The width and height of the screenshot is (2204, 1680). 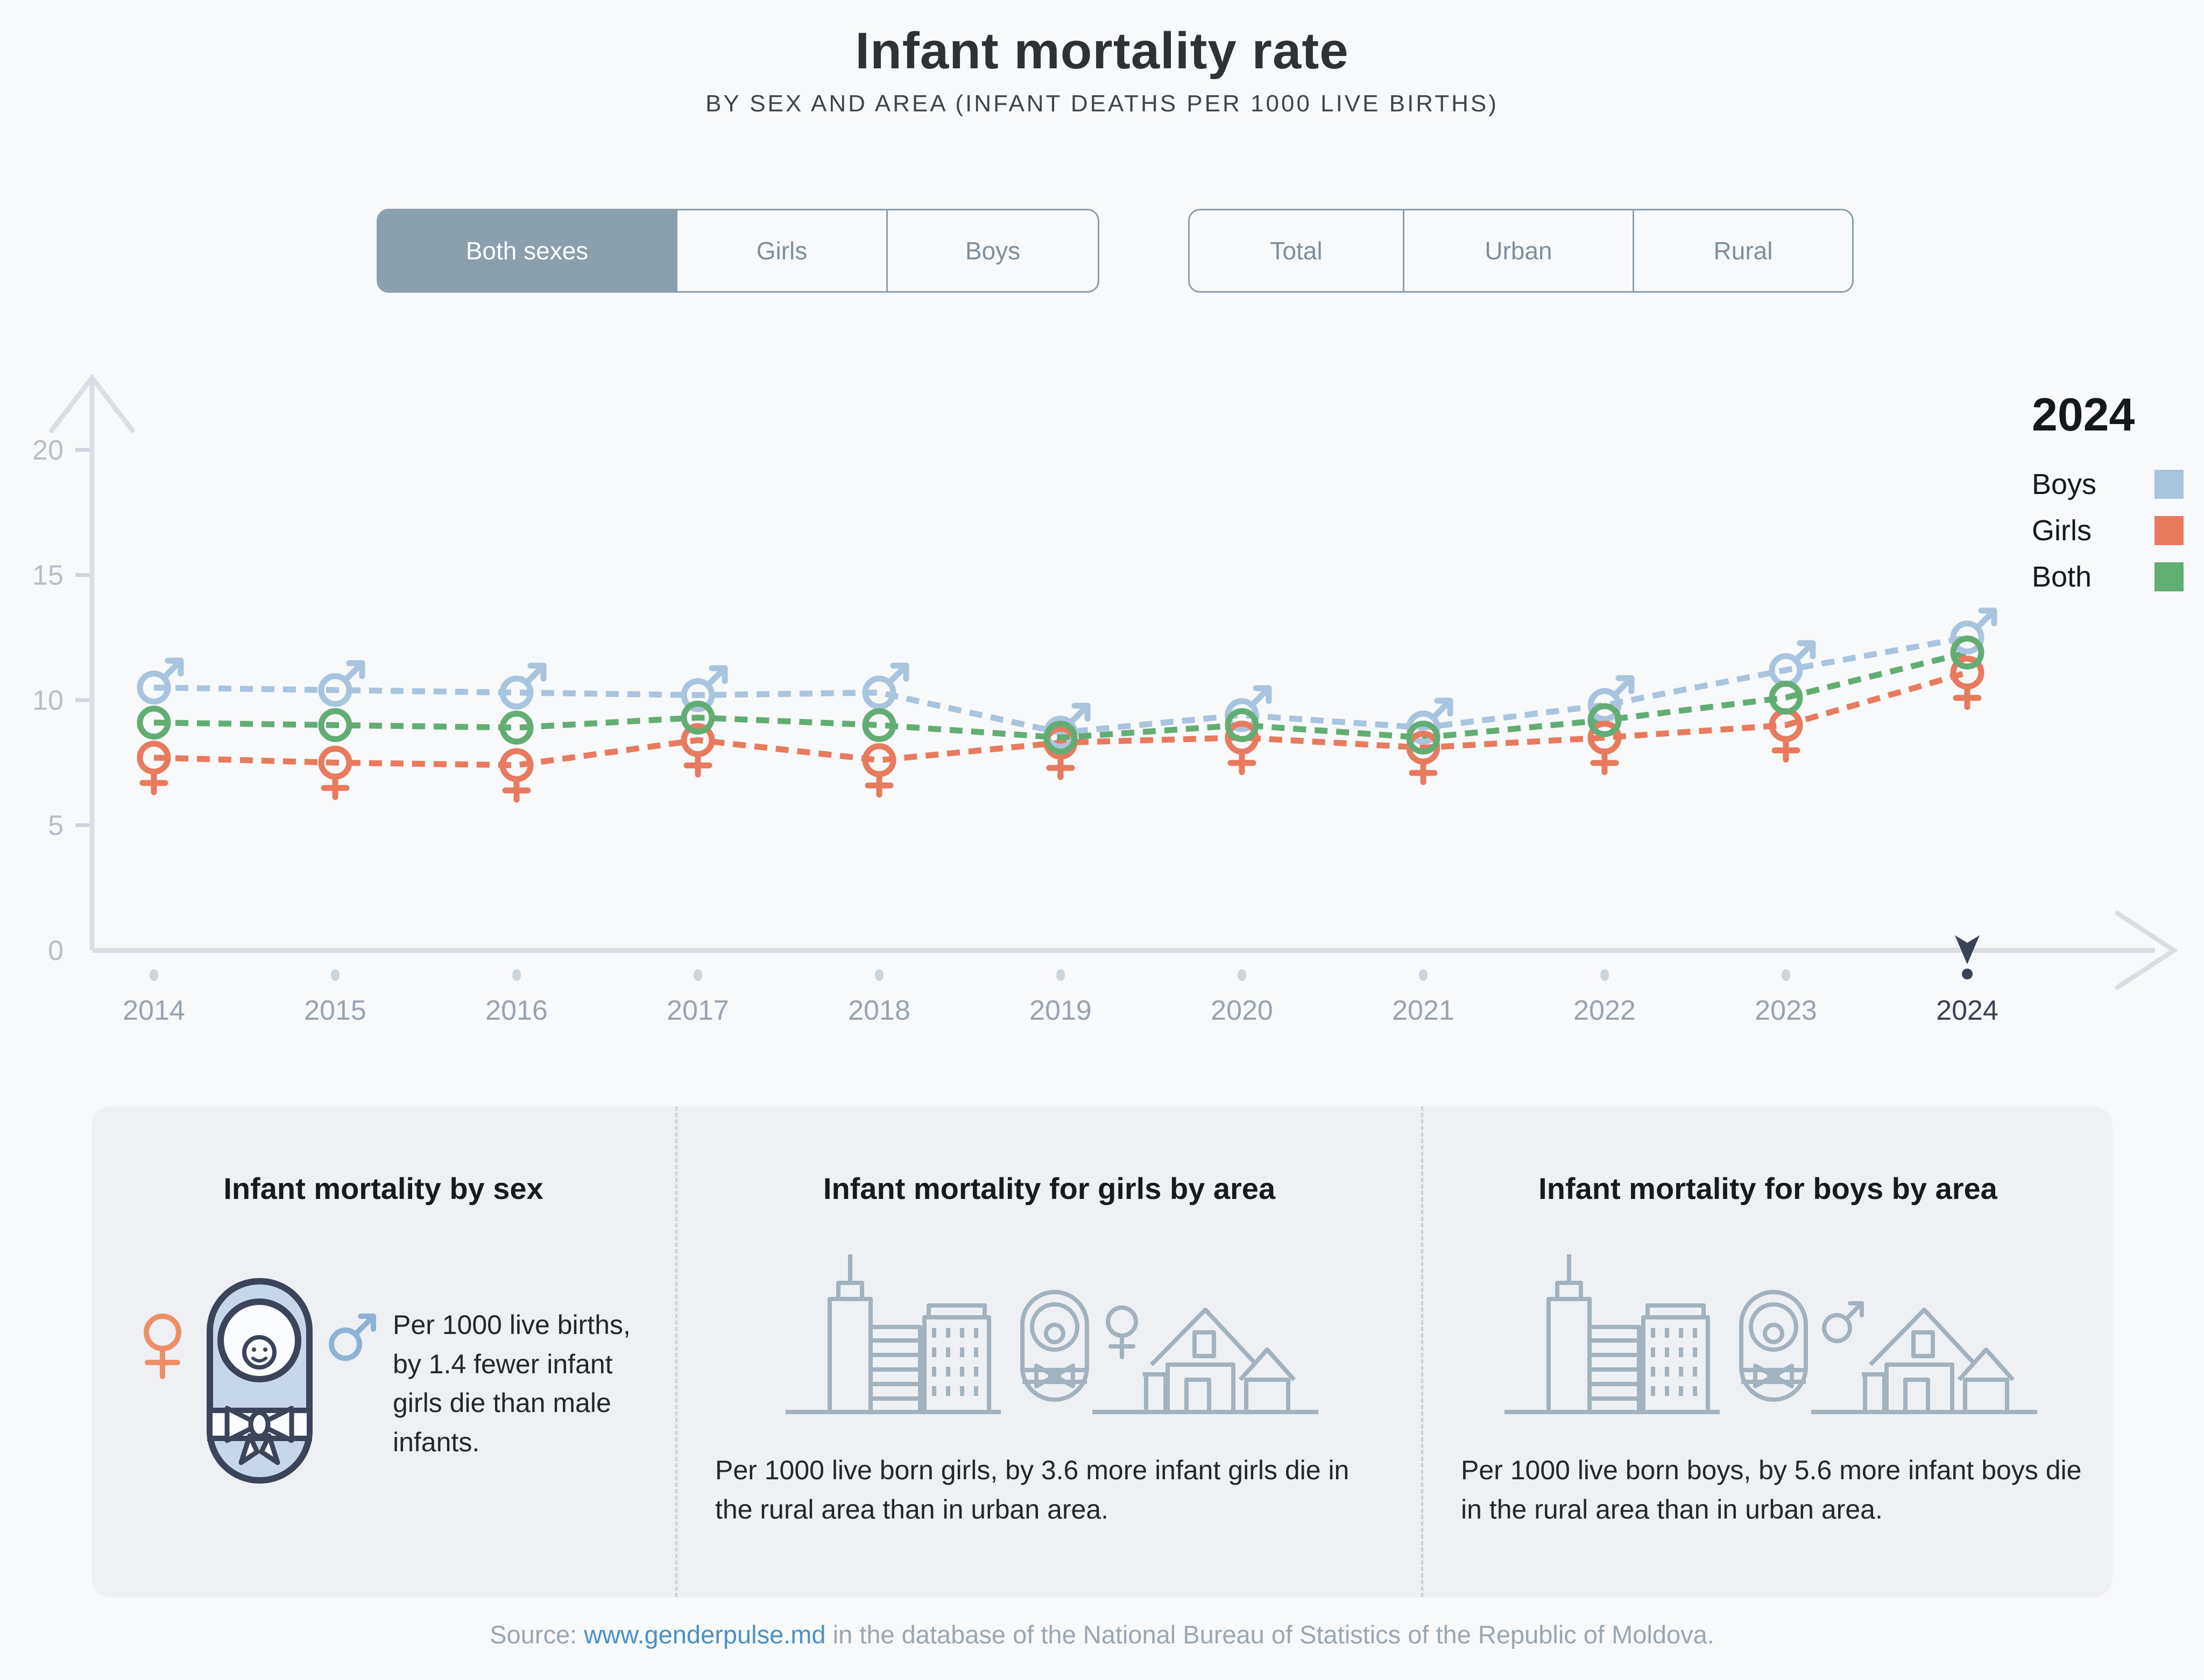 I want to click on svg-text: 2015, so click(x=335, y=1010).